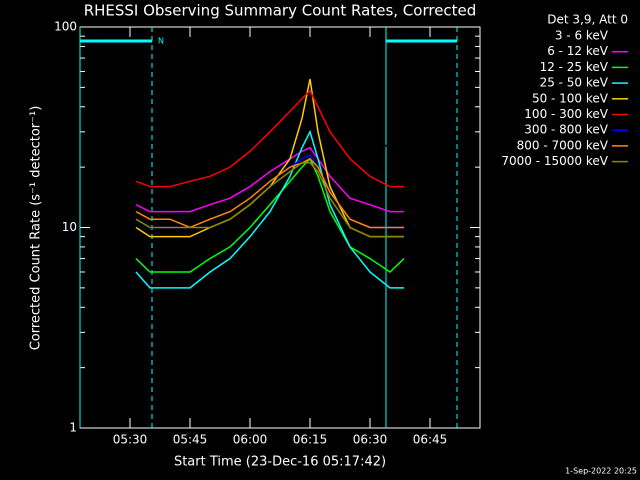  What do you see at coordinates (190, 440) in the screenshot?
I see `x-tick-label: 05:45` at bounding box center [190, 440].